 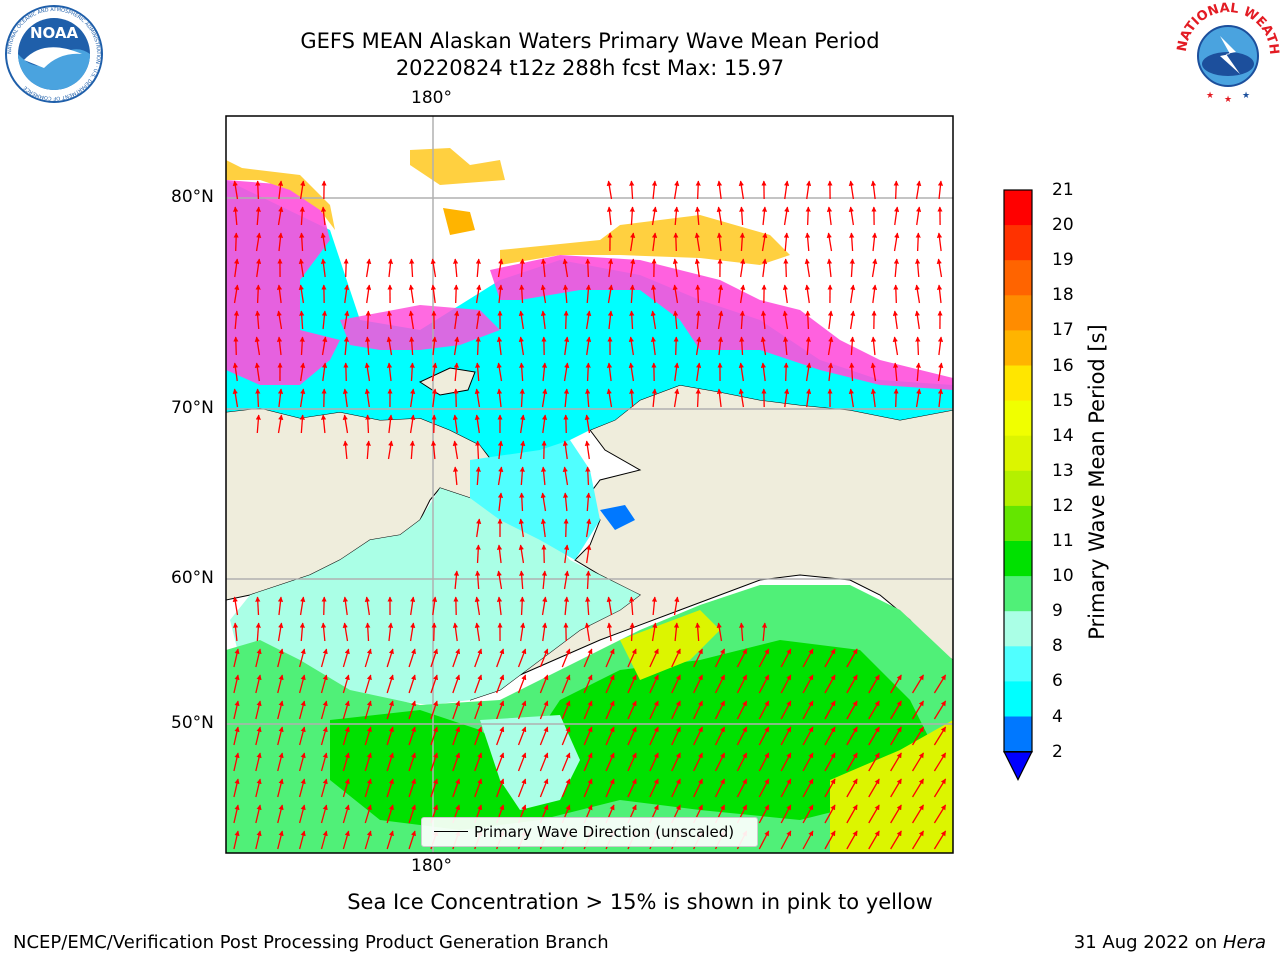 I want to click on ice-pink-east, so click(x=721, y=322).